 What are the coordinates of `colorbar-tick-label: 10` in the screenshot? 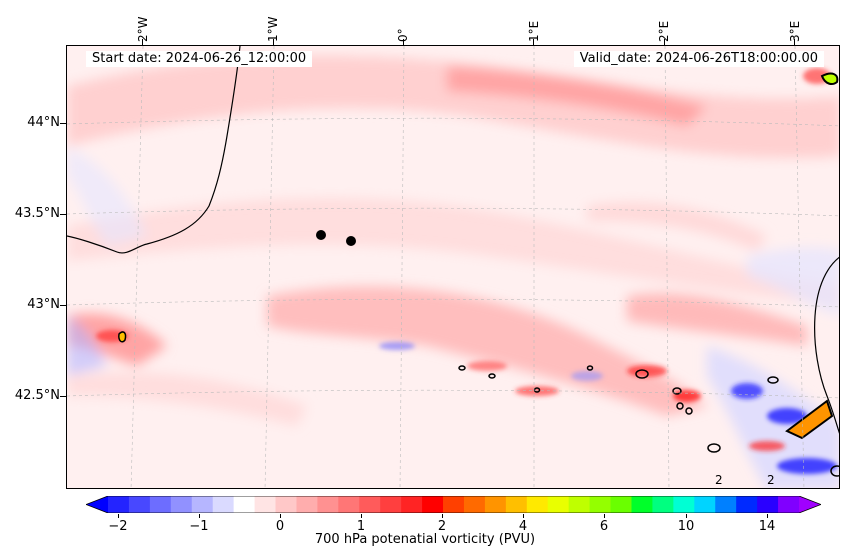 It's located at (686, 526).